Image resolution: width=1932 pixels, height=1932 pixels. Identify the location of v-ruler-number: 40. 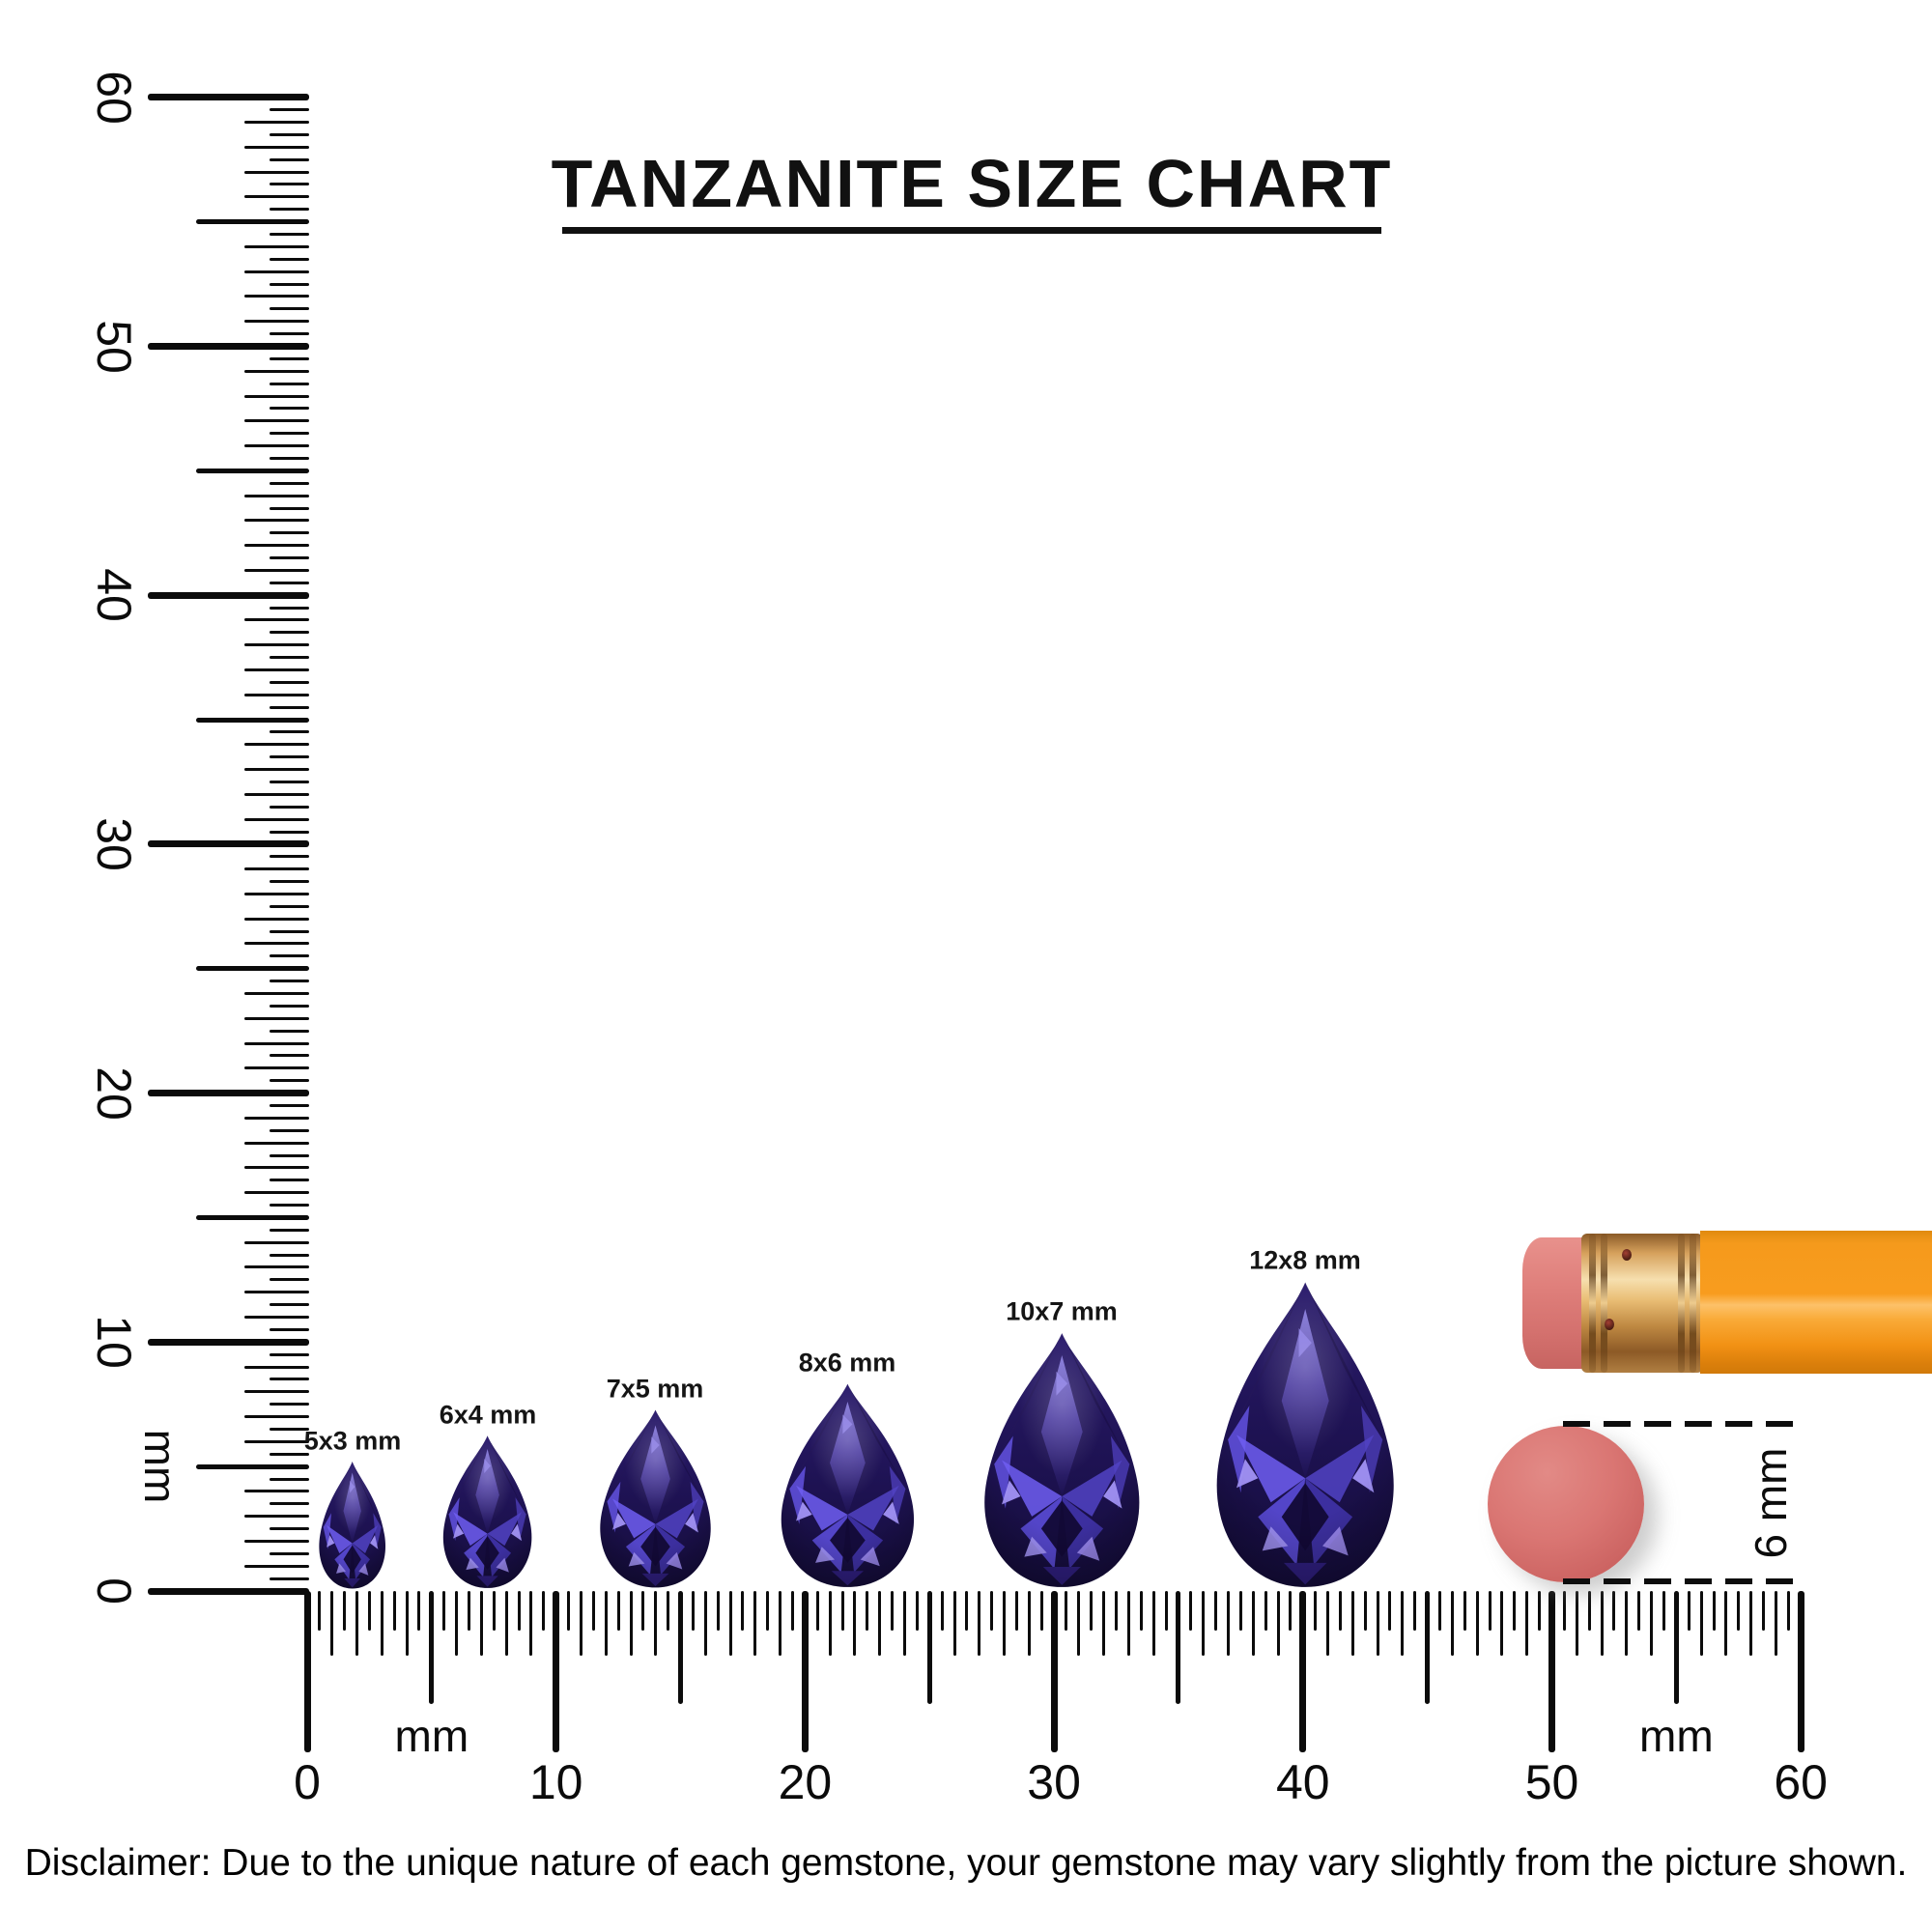
(114, 595).